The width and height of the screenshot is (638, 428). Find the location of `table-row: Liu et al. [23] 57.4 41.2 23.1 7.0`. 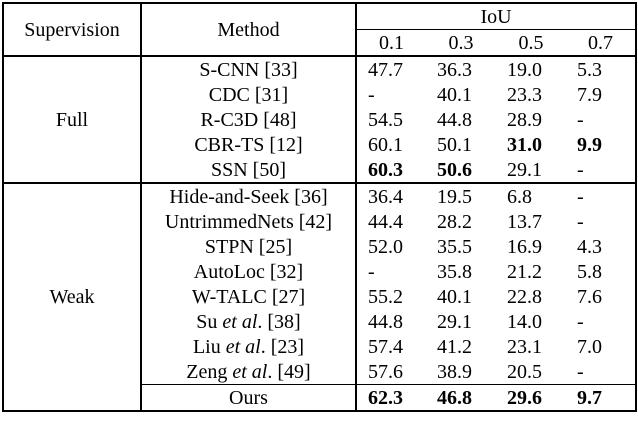

table-row: Liu et al. [23] 57.4 41.2 23.1 7.0 is located at coordinates (319, 346).